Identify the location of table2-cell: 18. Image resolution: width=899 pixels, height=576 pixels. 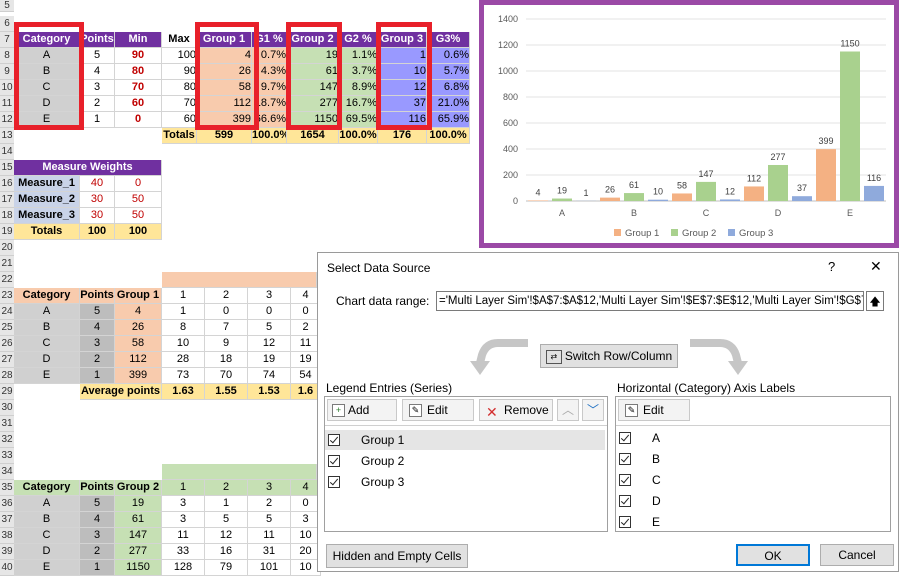
(226, 360).